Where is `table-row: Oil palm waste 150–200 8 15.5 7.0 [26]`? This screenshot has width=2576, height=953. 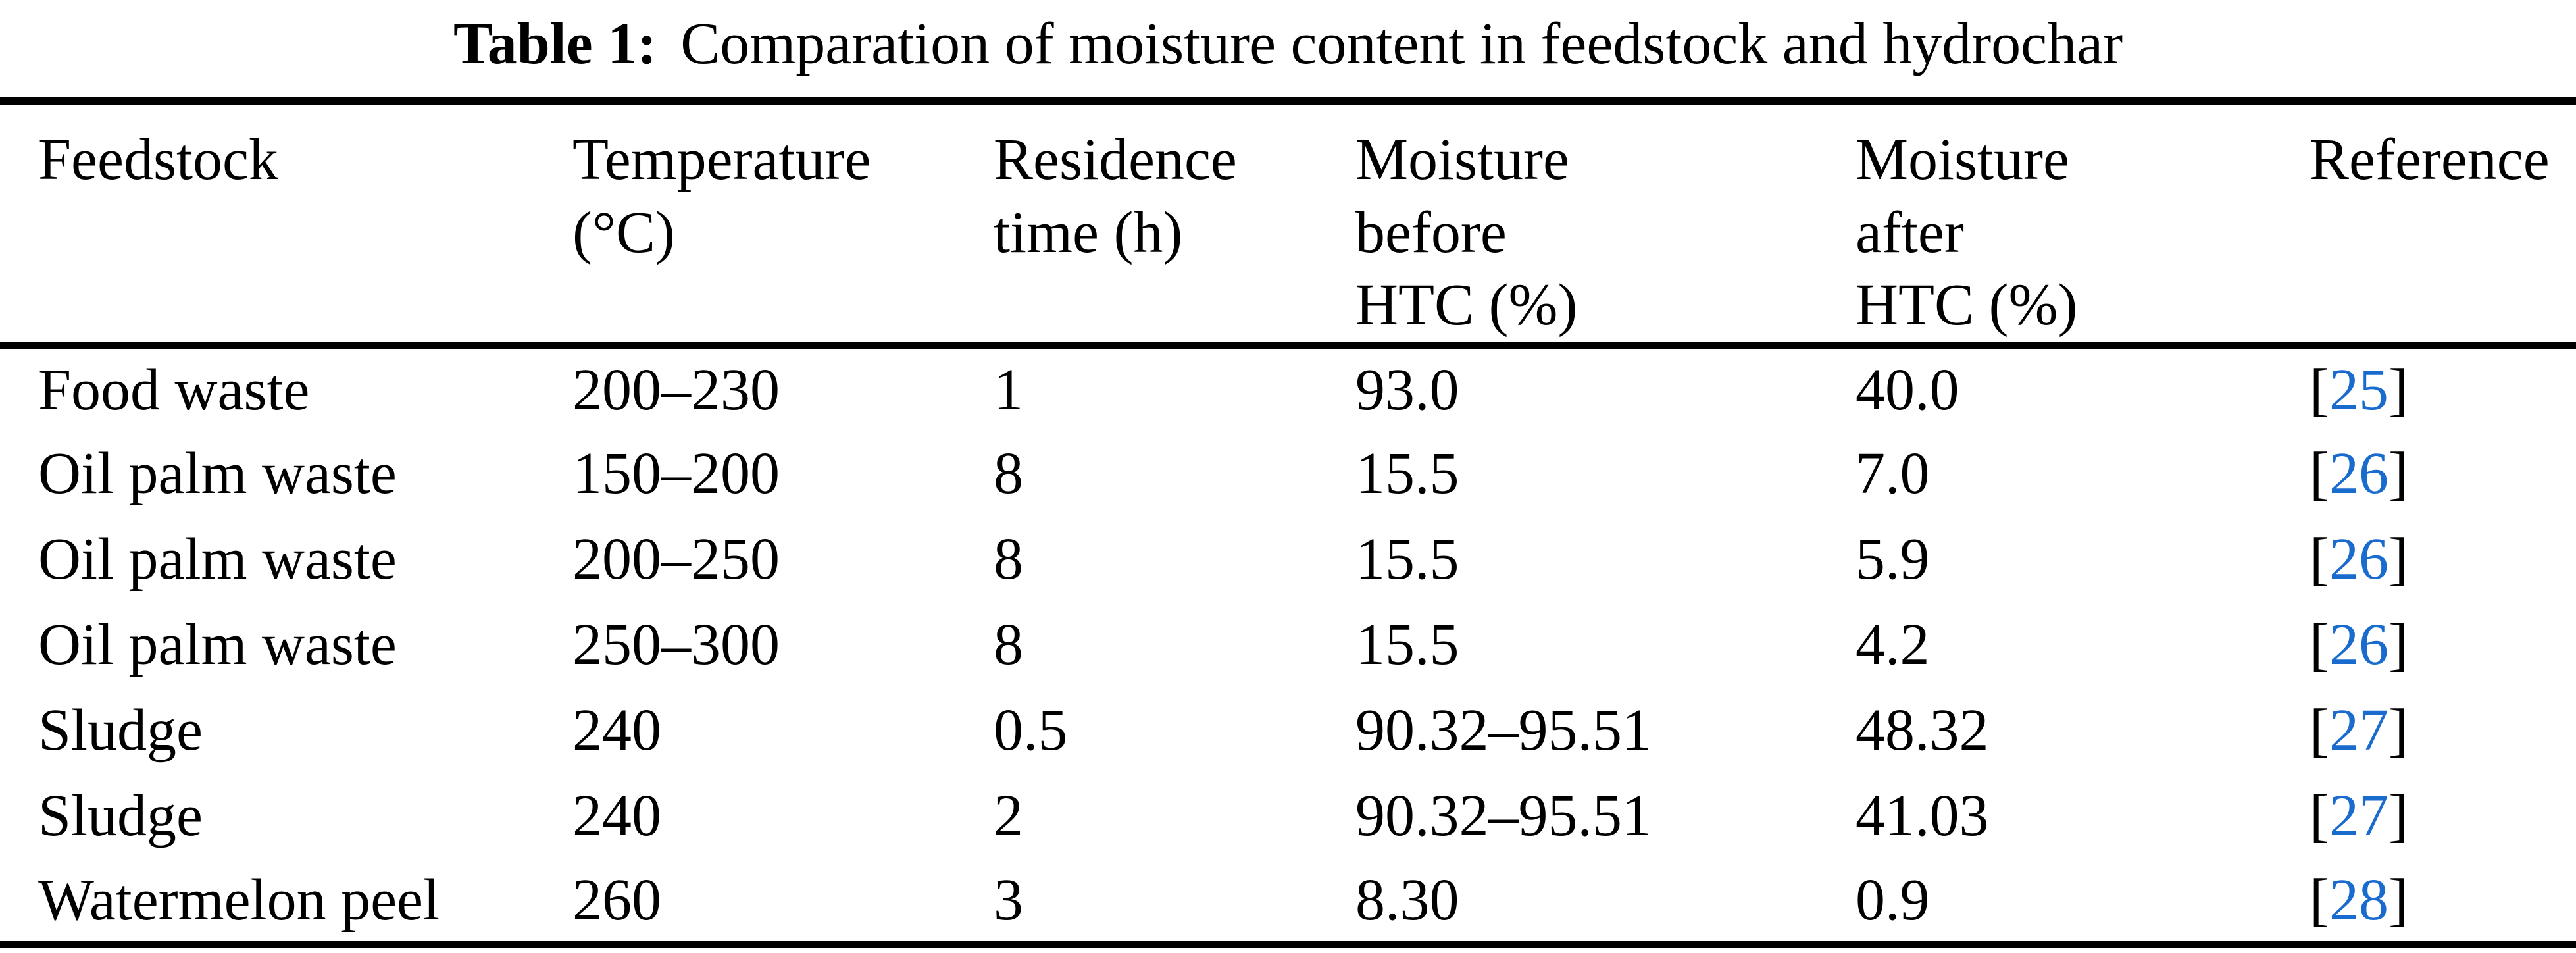 table-row: Oil palm waste 150–200 8 15.5 7.0 [26] is located at coordinates (1288, 474).